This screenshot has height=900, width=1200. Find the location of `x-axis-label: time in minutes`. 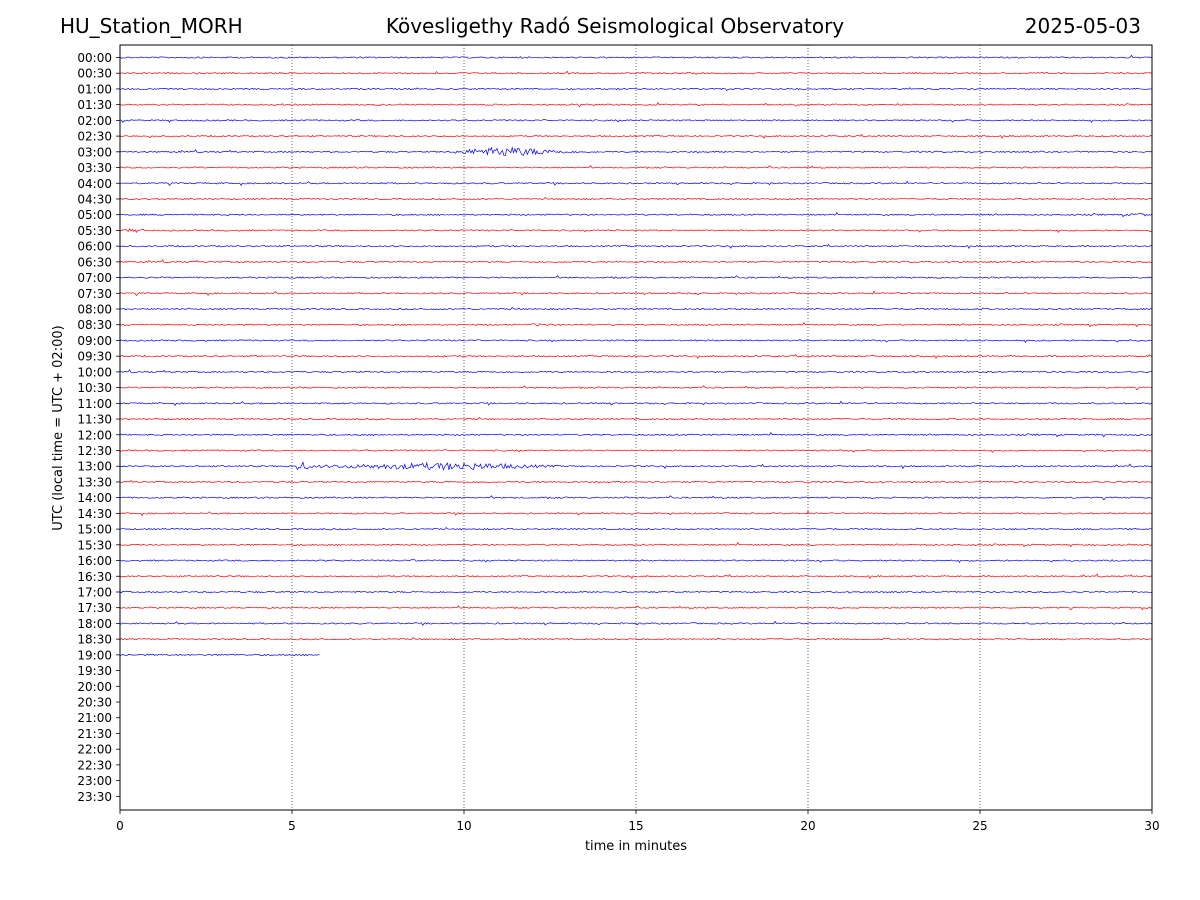

x-axis-label: time in minutes is located at coordinates (636, 846).